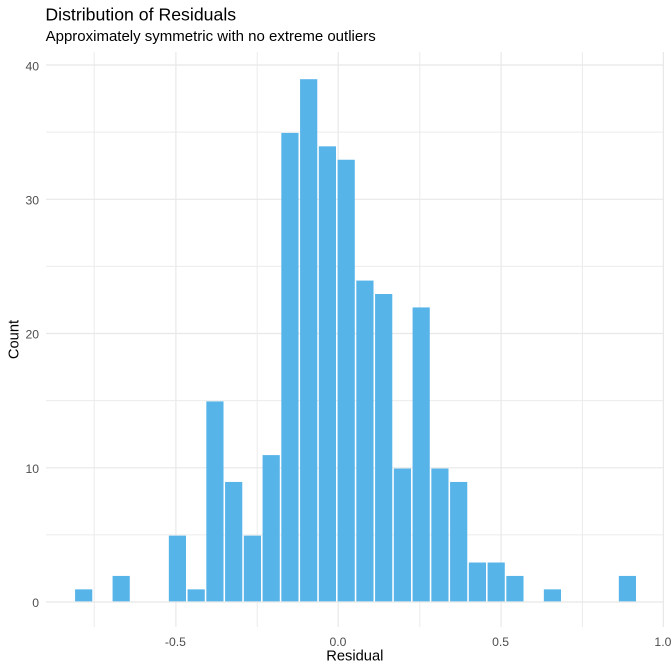 The height and width of the screenshot is (672, 672). I want to click on svg-text: Count, so click(15, 339).